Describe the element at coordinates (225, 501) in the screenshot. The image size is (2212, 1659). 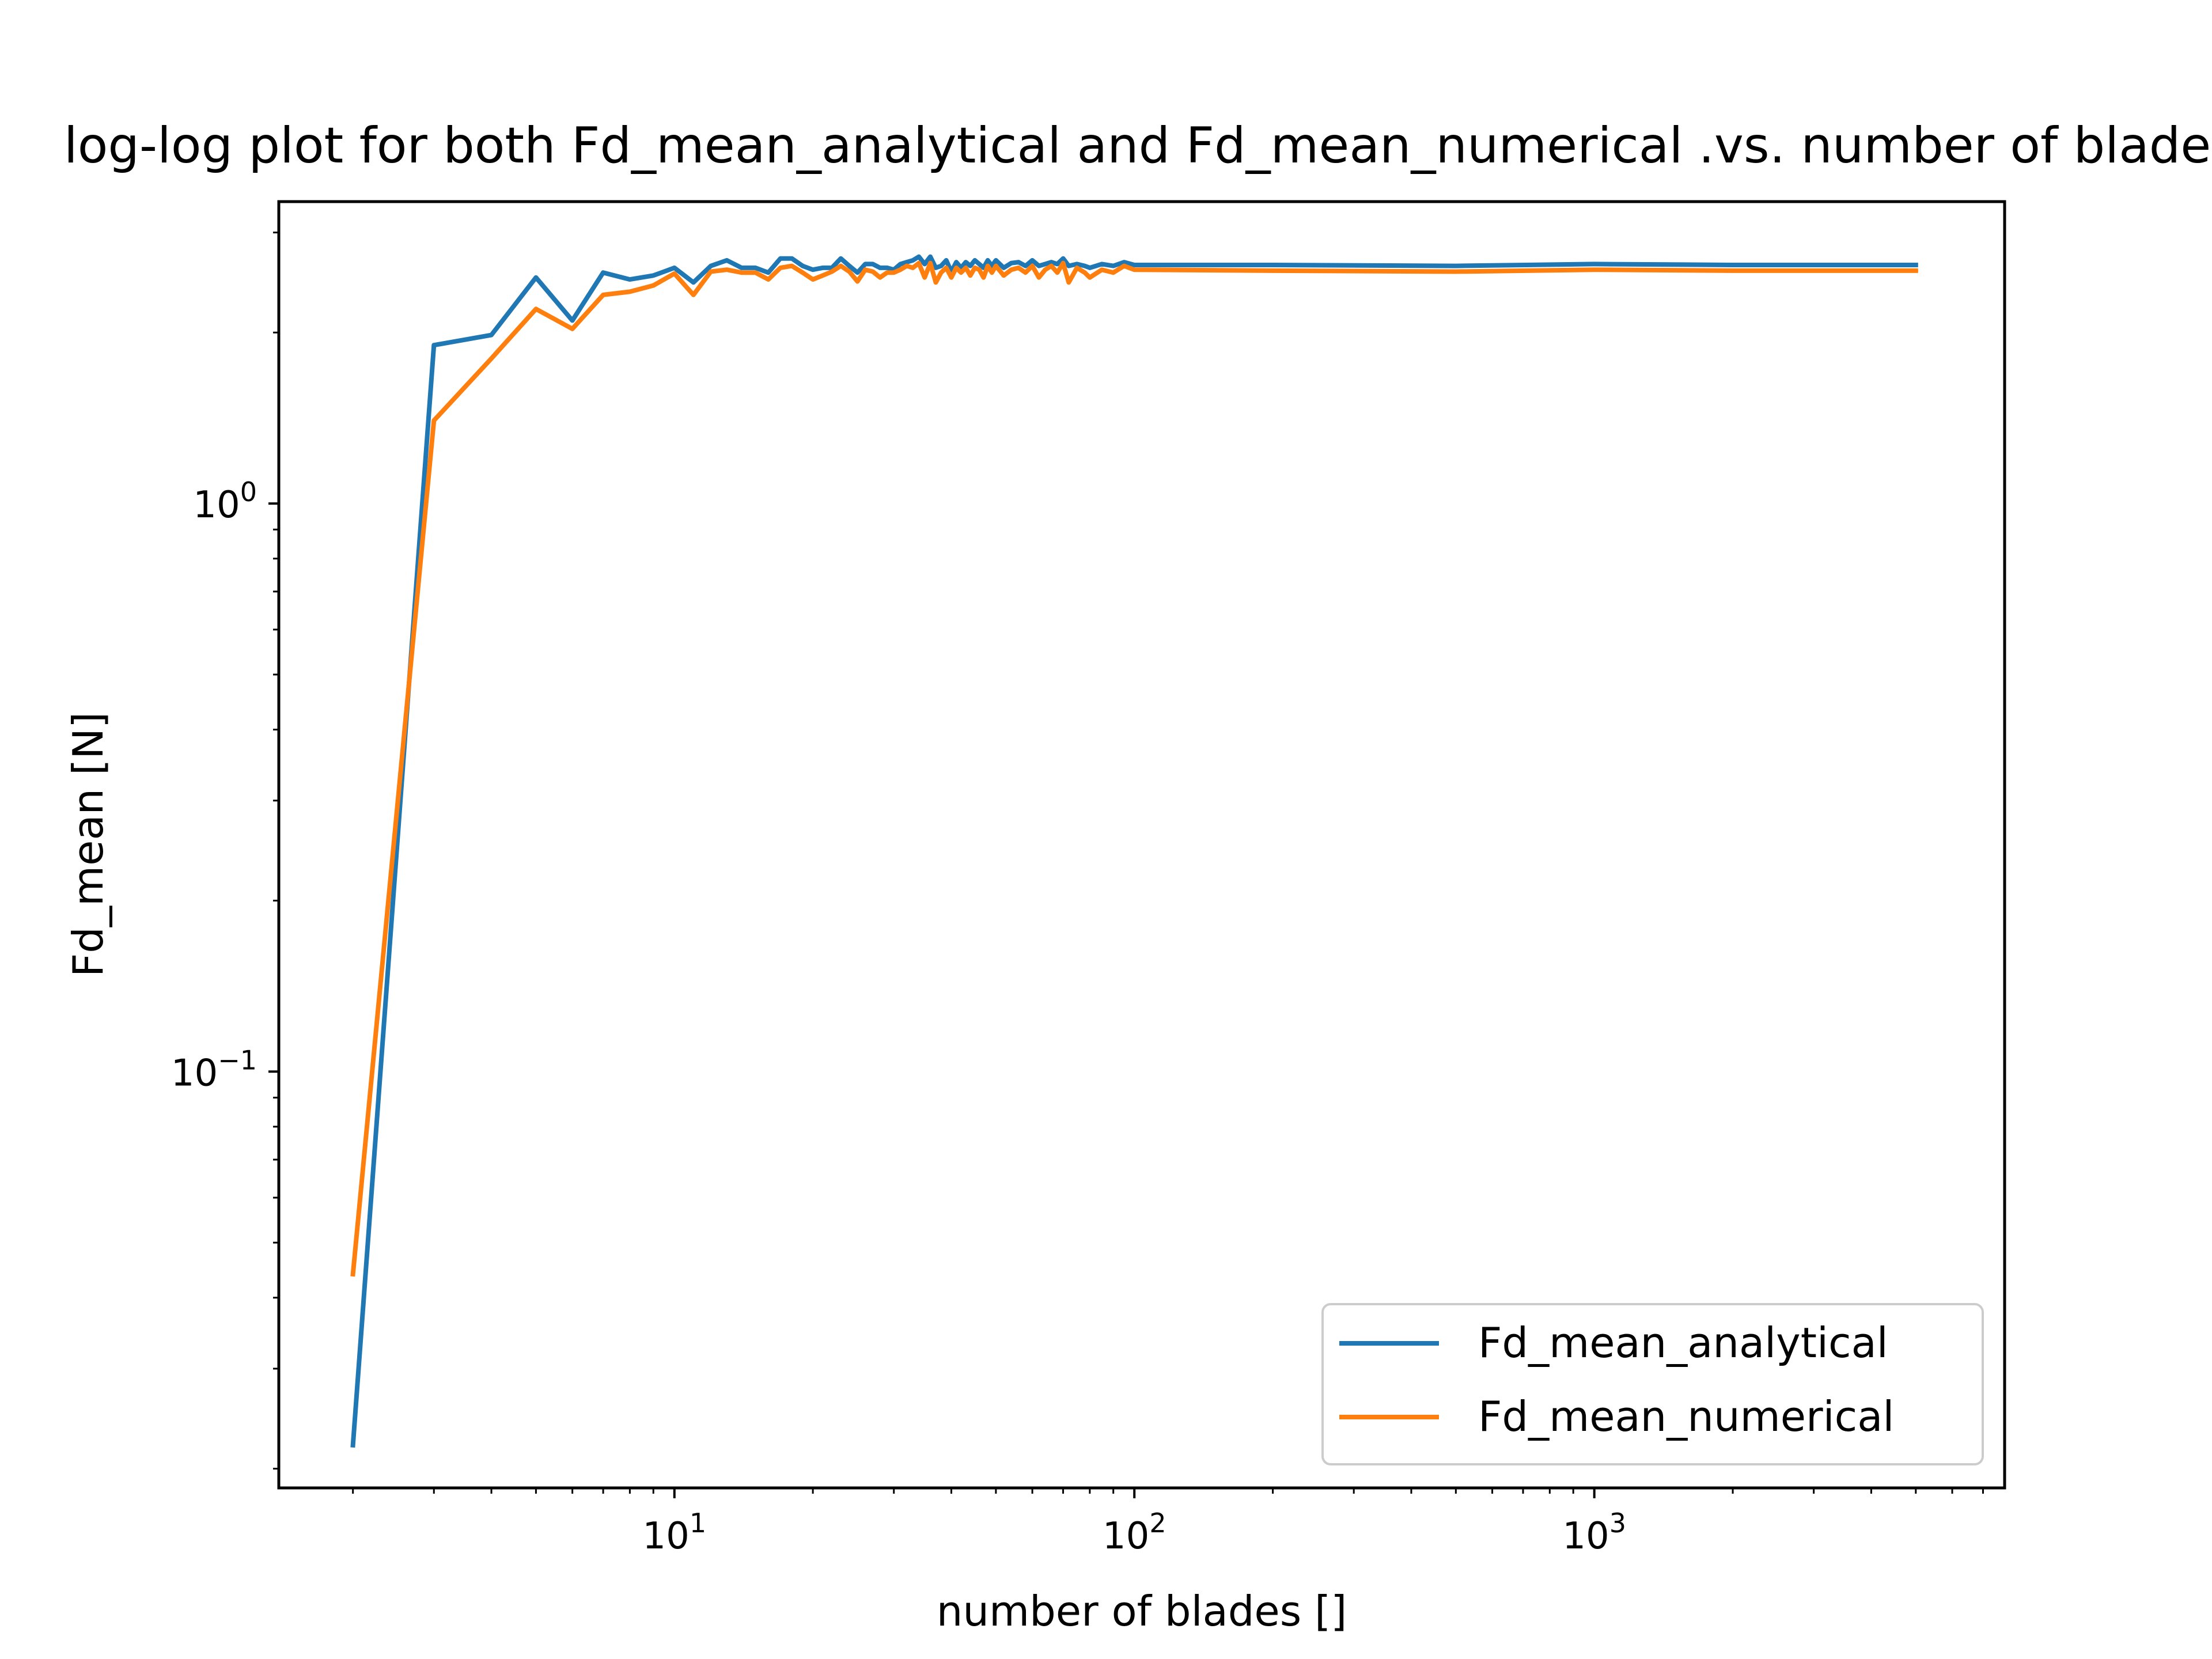
I see `y-tick-label: 10⁰` at that location.